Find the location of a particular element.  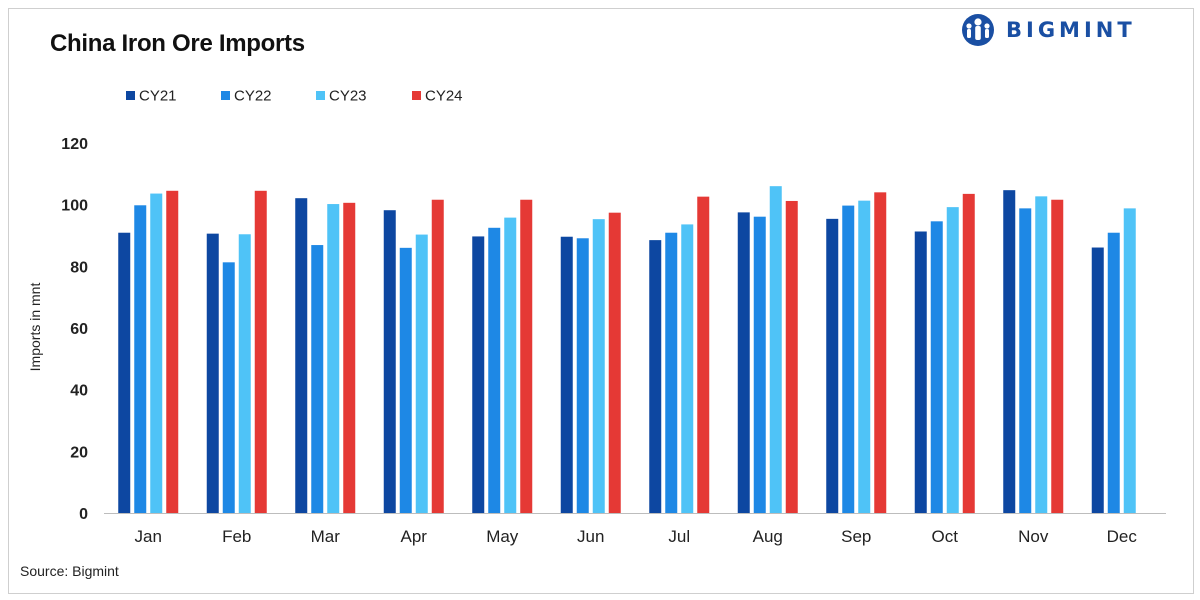

bar-cy22-feb is located at coordinates (228, 387).